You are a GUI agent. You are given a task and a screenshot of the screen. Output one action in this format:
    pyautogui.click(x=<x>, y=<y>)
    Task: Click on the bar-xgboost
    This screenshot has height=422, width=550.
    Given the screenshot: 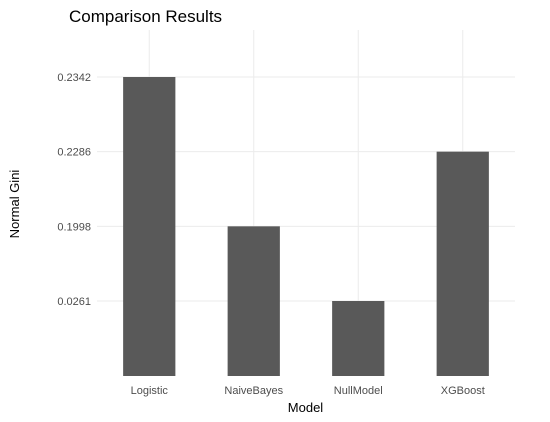 What is the action you would take?
    pyautogui.click(x=462, y=263)
    